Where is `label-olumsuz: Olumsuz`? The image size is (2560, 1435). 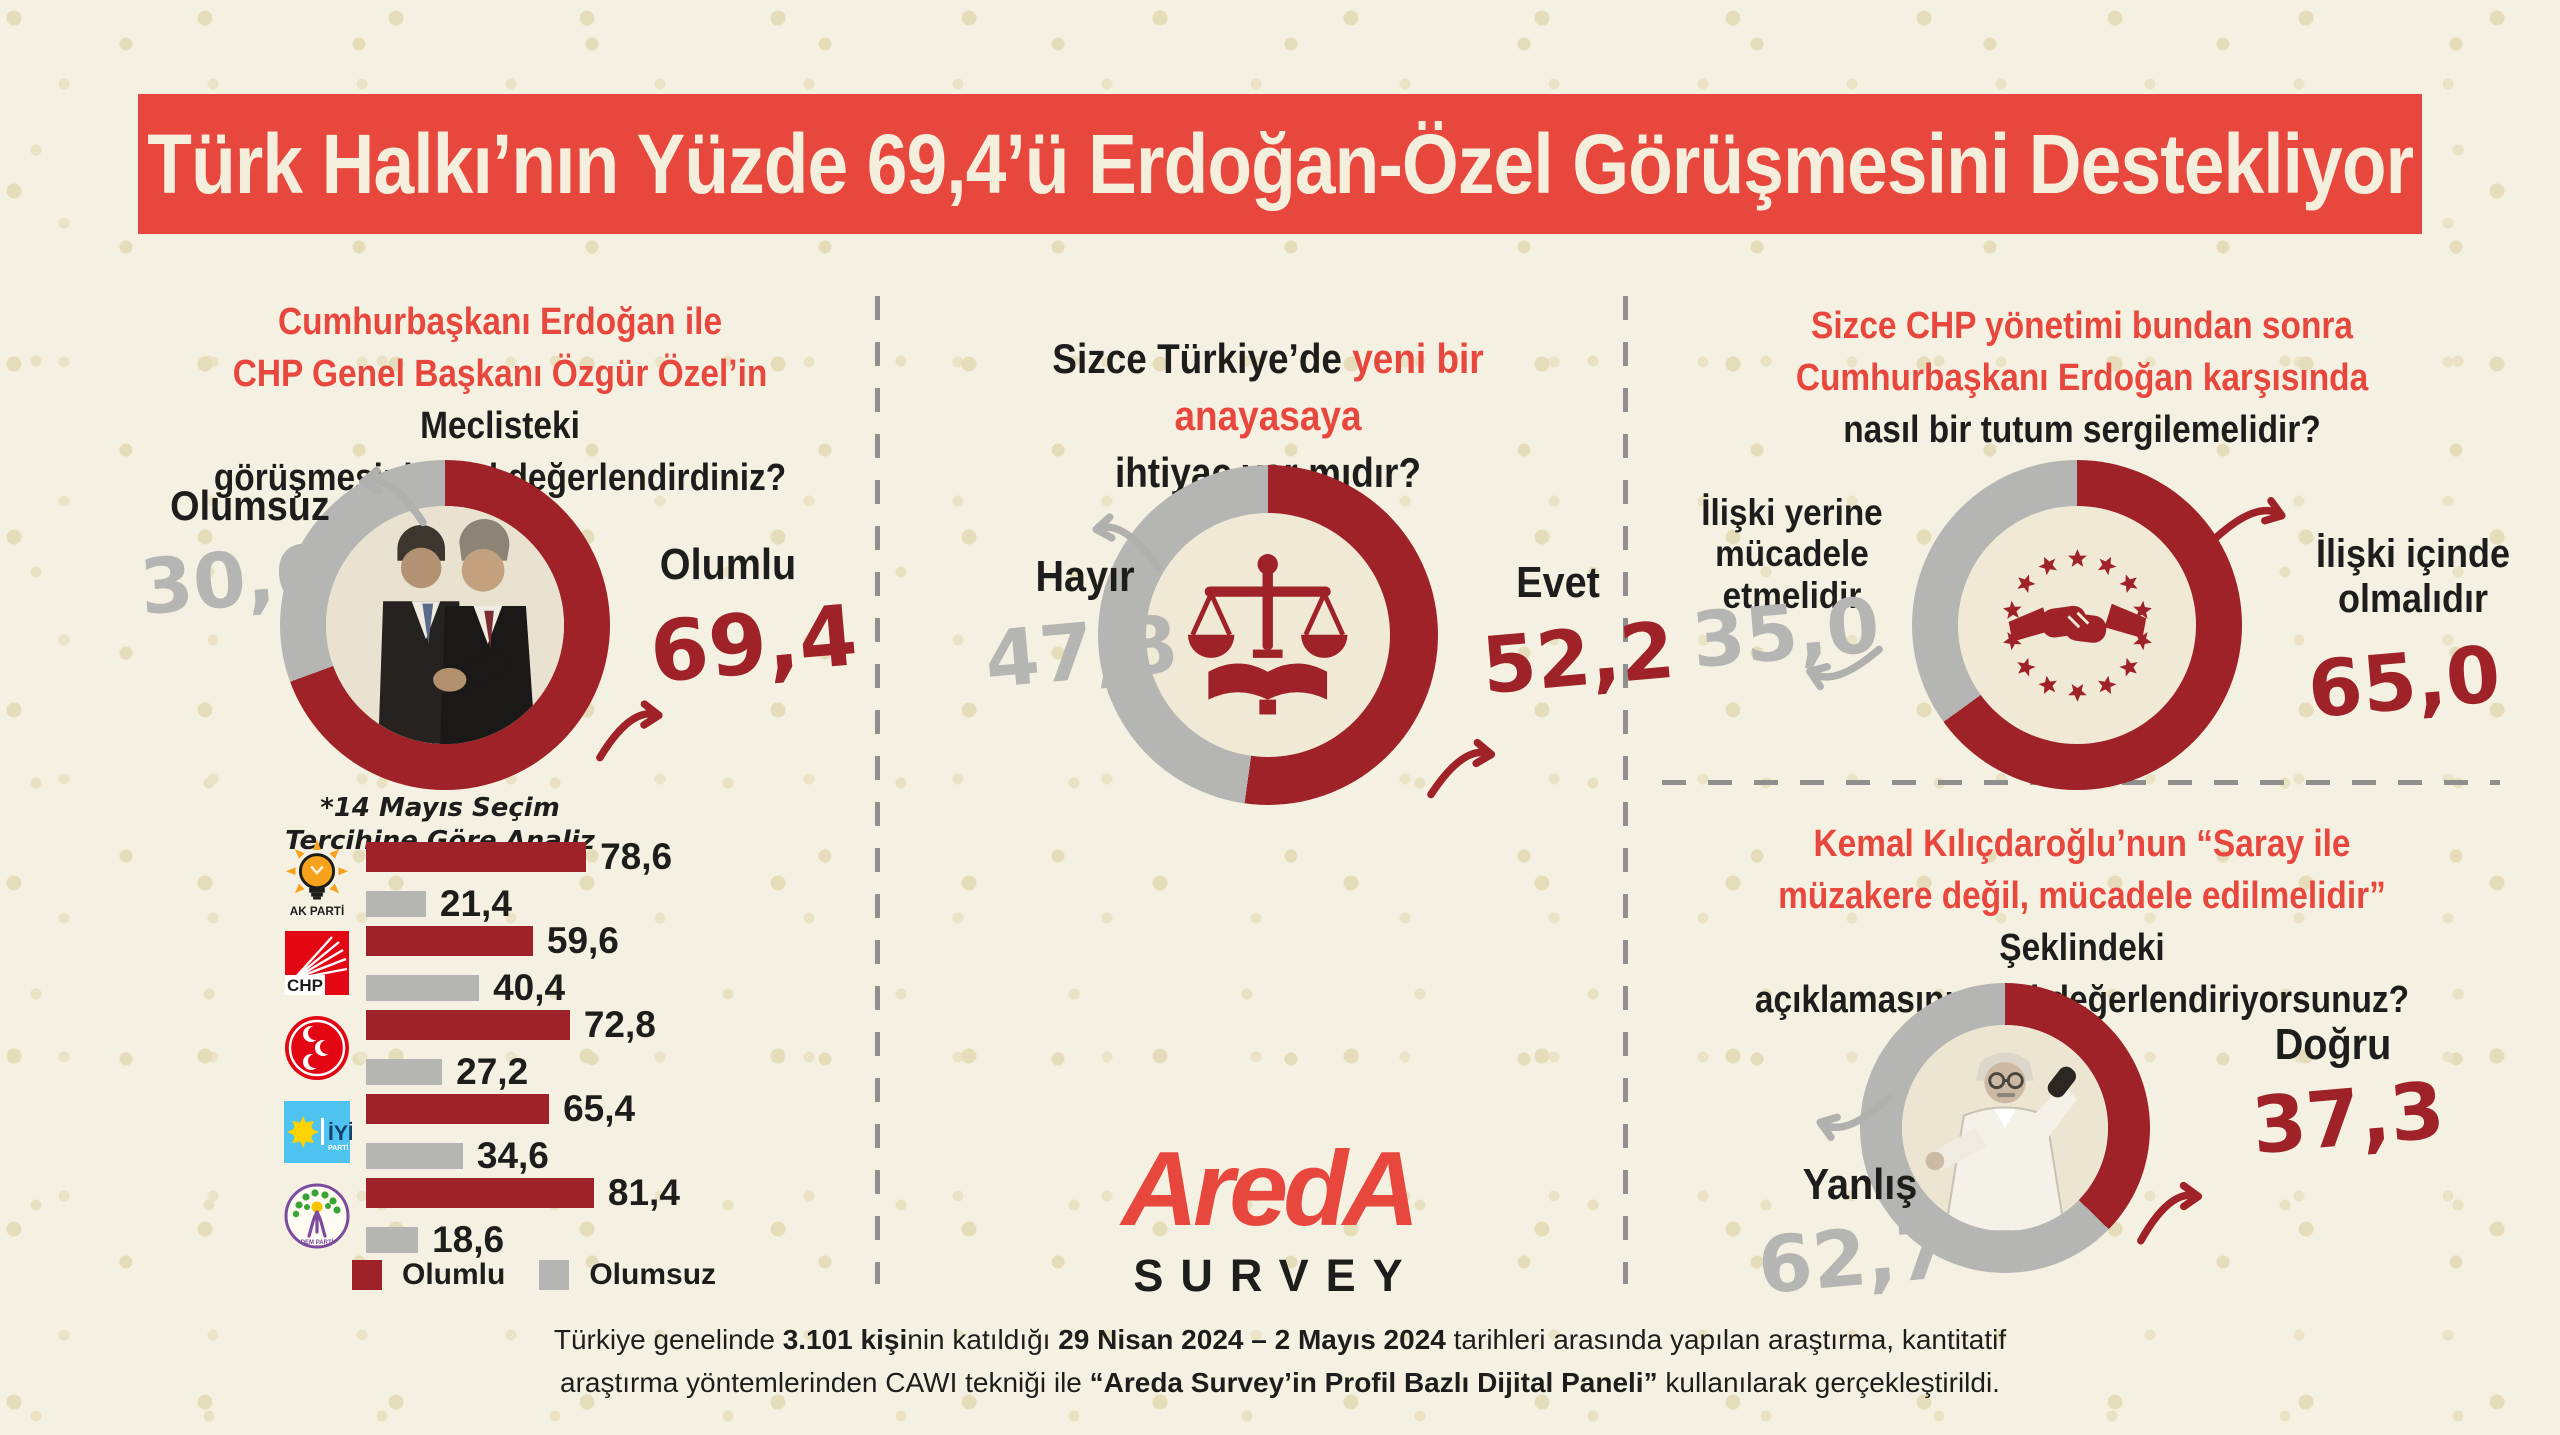
label-olumsuz: Olumsuz is located at coordinates (250, 505).